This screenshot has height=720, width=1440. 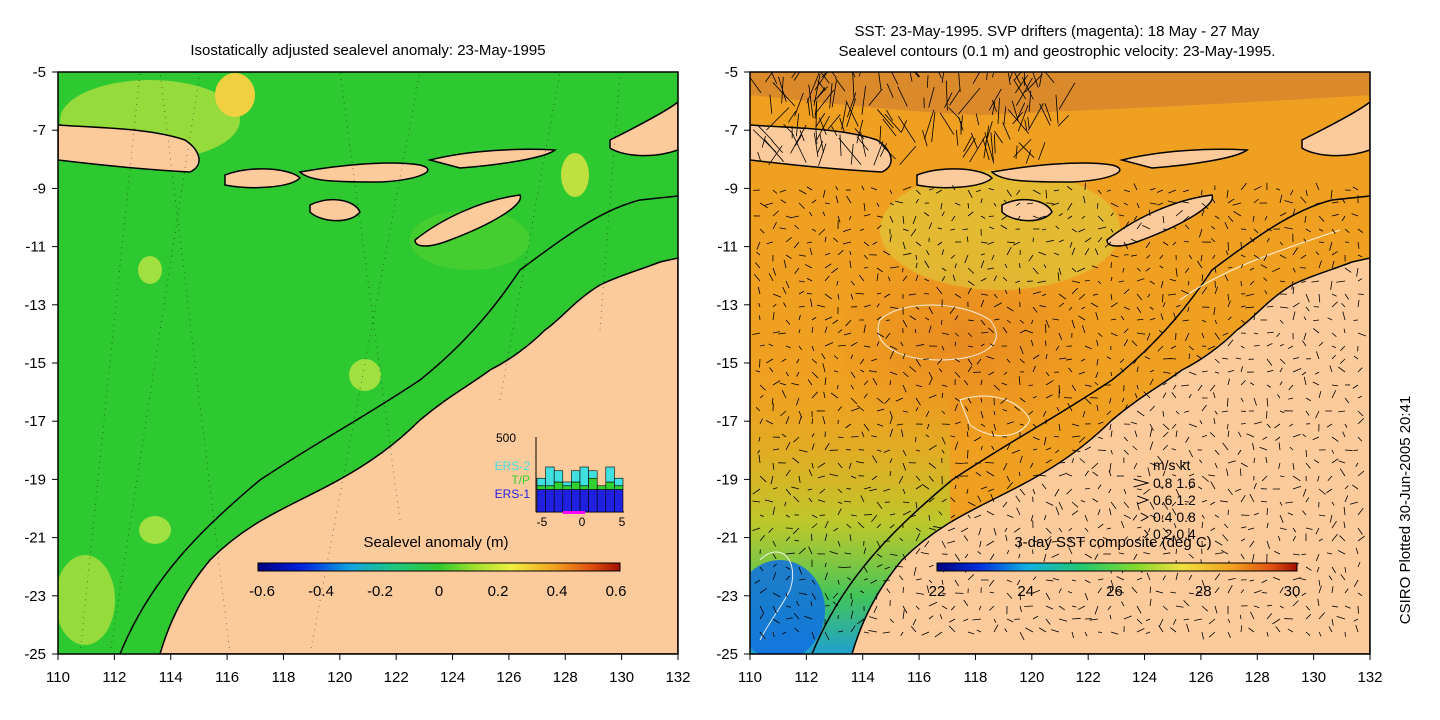 I want to click on histogram-bar-ers2, so click(x=584, y=476).